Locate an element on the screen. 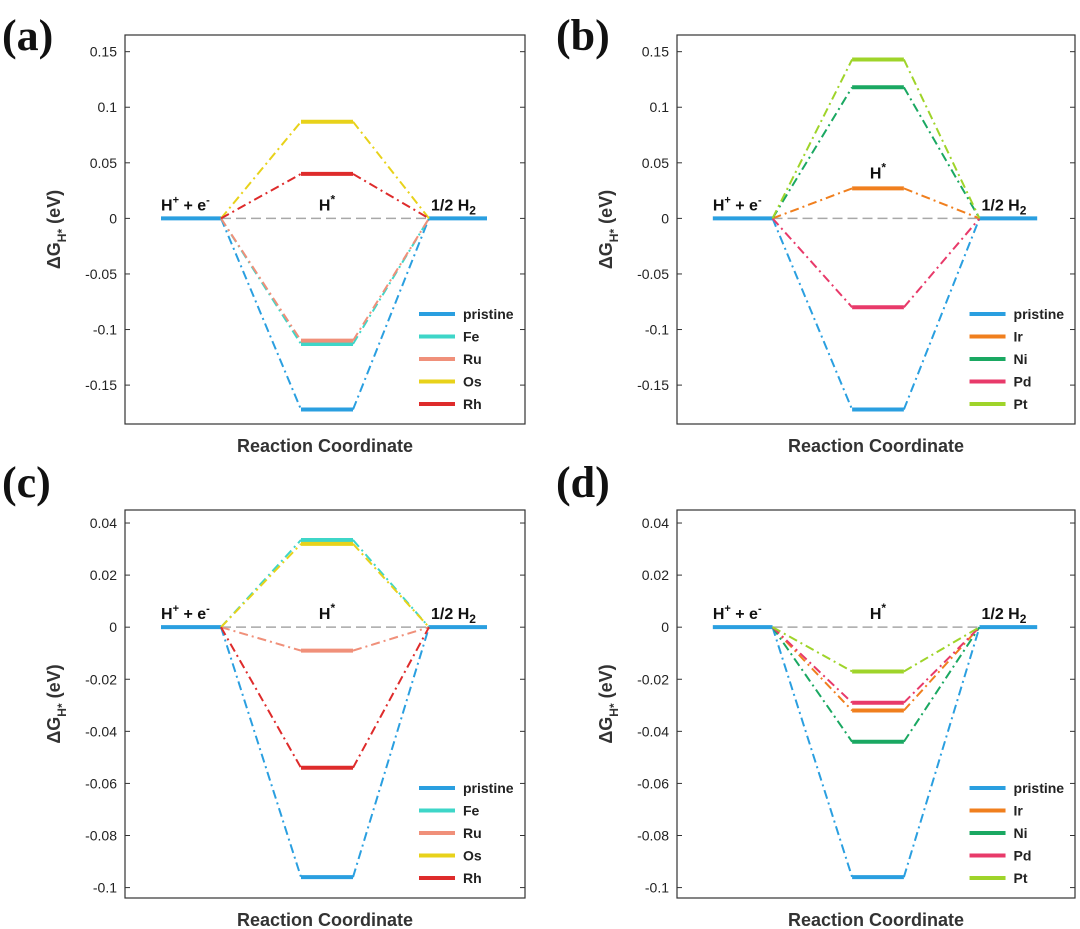 The width and height of the screenshot is (1080, 929). panel-label: (b) is located at coordinates (583, 35).